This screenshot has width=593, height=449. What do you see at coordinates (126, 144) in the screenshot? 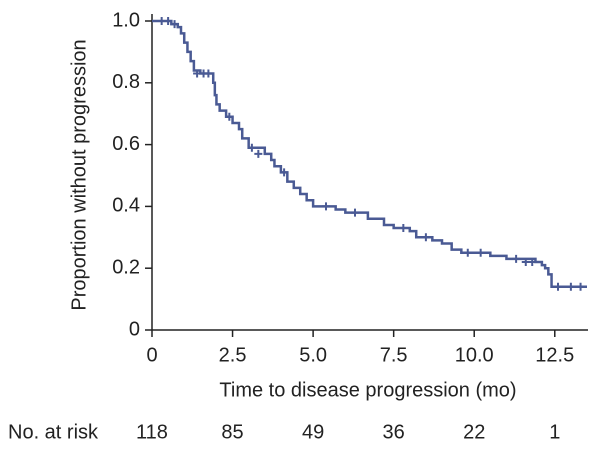
I see `y-tick-label: 0.6` at bounding box center [126, 144].